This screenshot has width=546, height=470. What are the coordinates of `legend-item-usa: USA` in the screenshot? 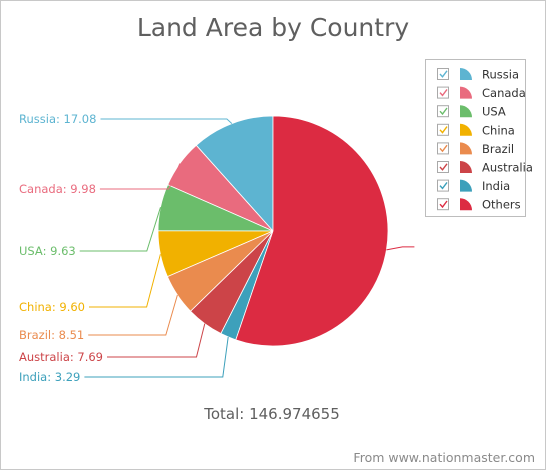 It's located at (471, 112).